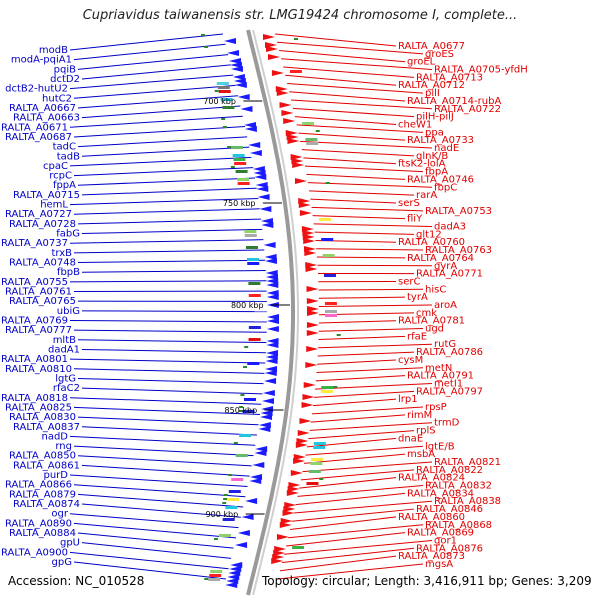 This screenshot has width=600, height=600. Describe the element at coordinates (38, 292) in the screenshot. I see `gene-label-left: RALTA_A0761` at that location.